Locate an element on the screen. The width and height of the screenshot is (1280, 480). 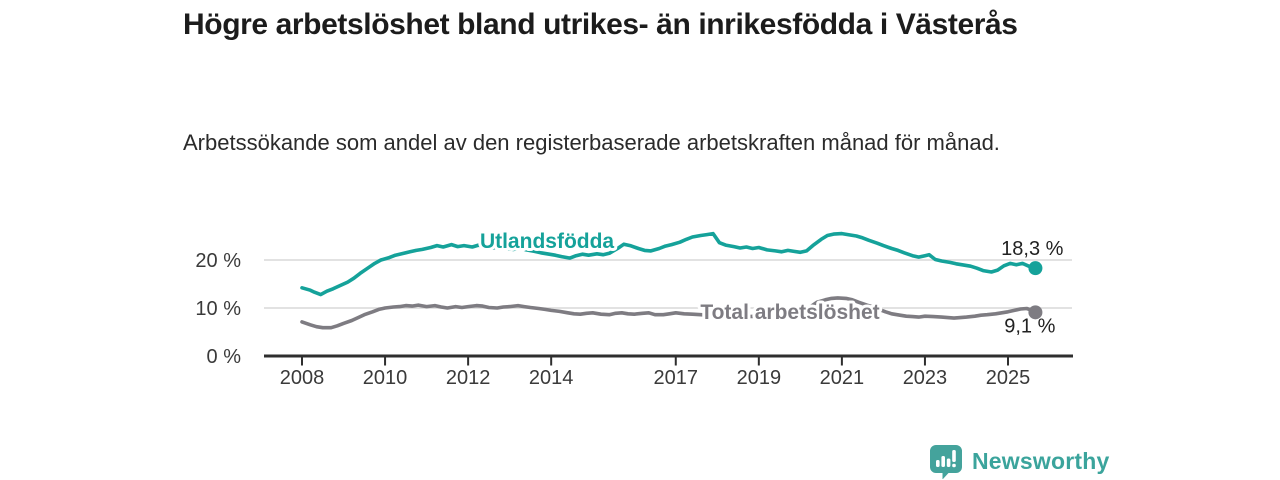
y-tick-label: 20 % is located at coordinates (218, 261).